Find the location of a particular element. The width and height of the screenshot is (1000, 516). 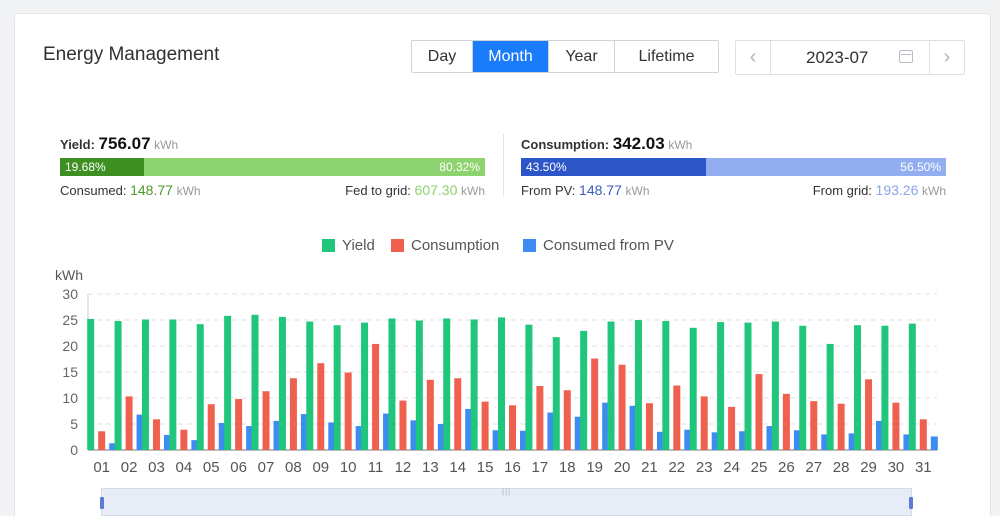

y-tick-label: 25 is located at coordinates (70, 320).